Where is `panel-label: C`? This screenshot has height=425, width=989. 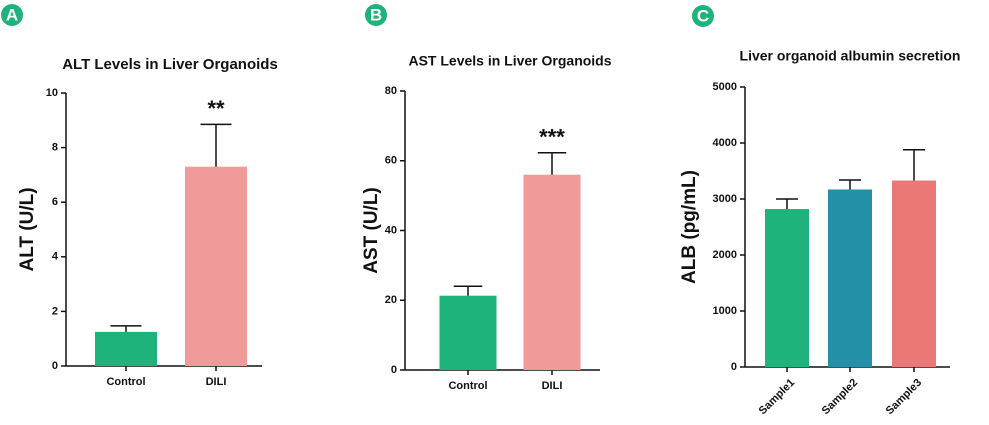 panel-label: C is located at coordinates (703, 15).